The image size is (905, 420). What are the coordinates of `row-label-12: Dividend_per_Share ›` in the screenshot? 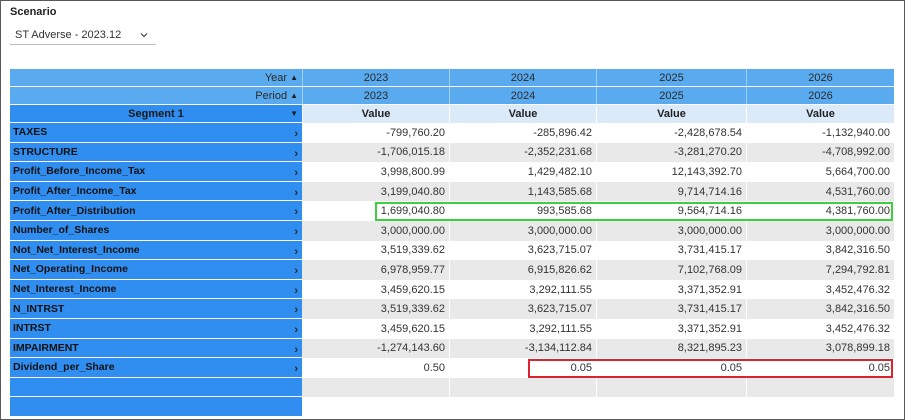 It's located at (156, 368).